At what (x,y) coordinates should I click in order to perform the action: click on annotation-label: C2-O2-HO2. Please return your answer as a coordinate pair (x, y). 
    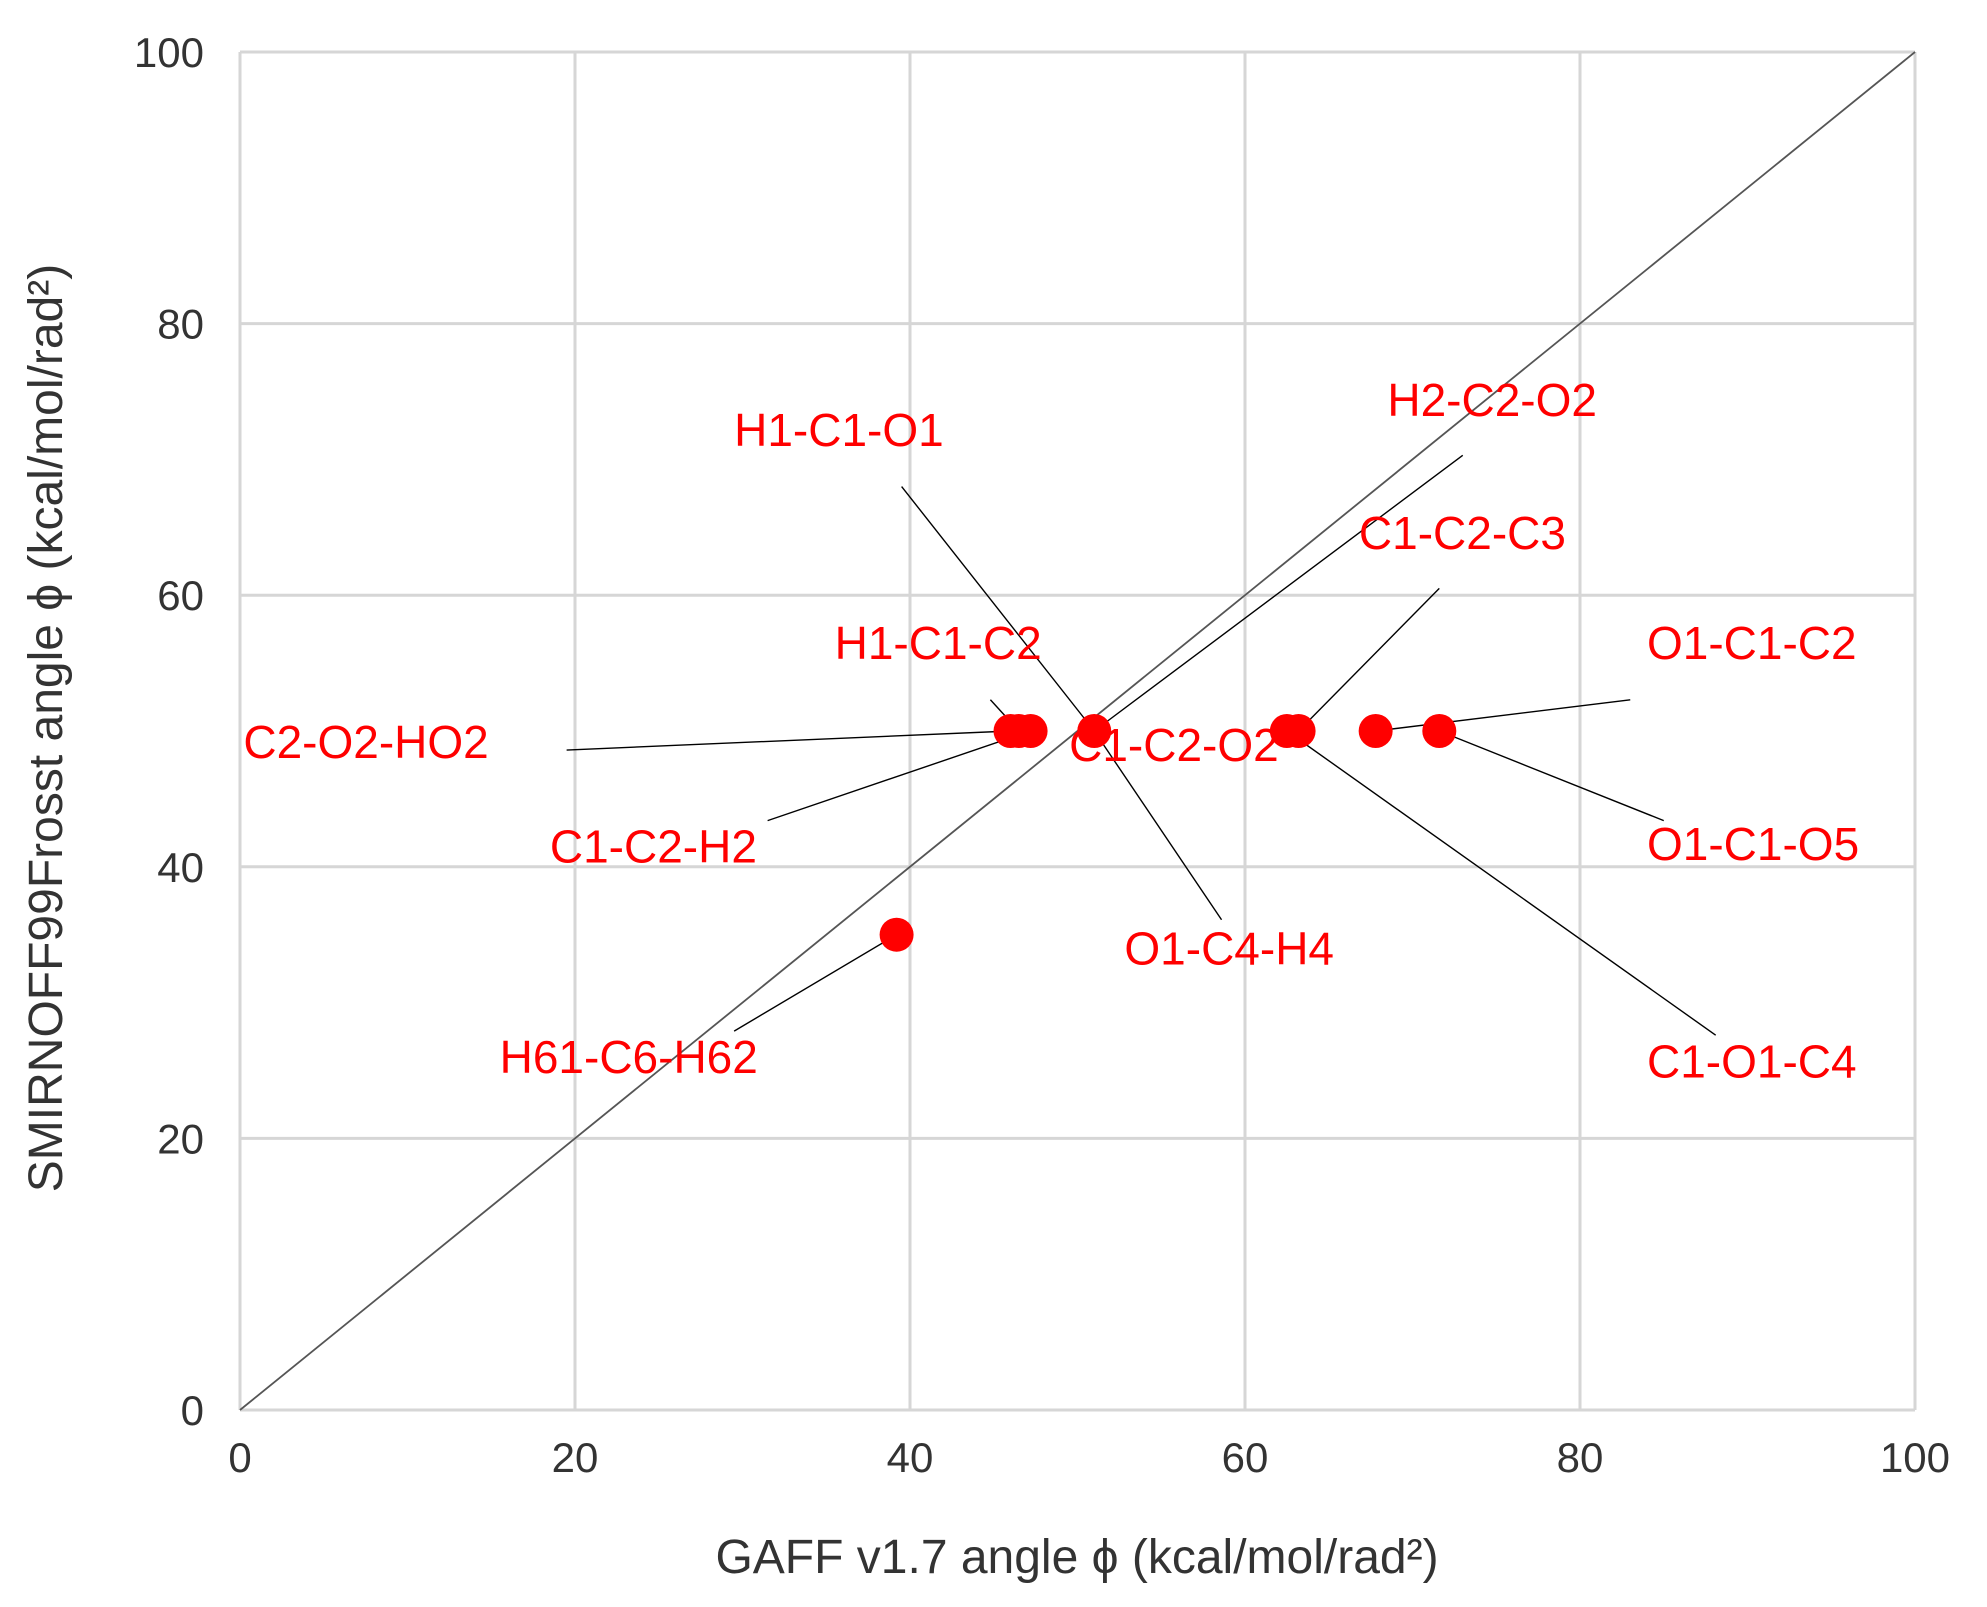
    Looking at the image, I should click on (365, 742).